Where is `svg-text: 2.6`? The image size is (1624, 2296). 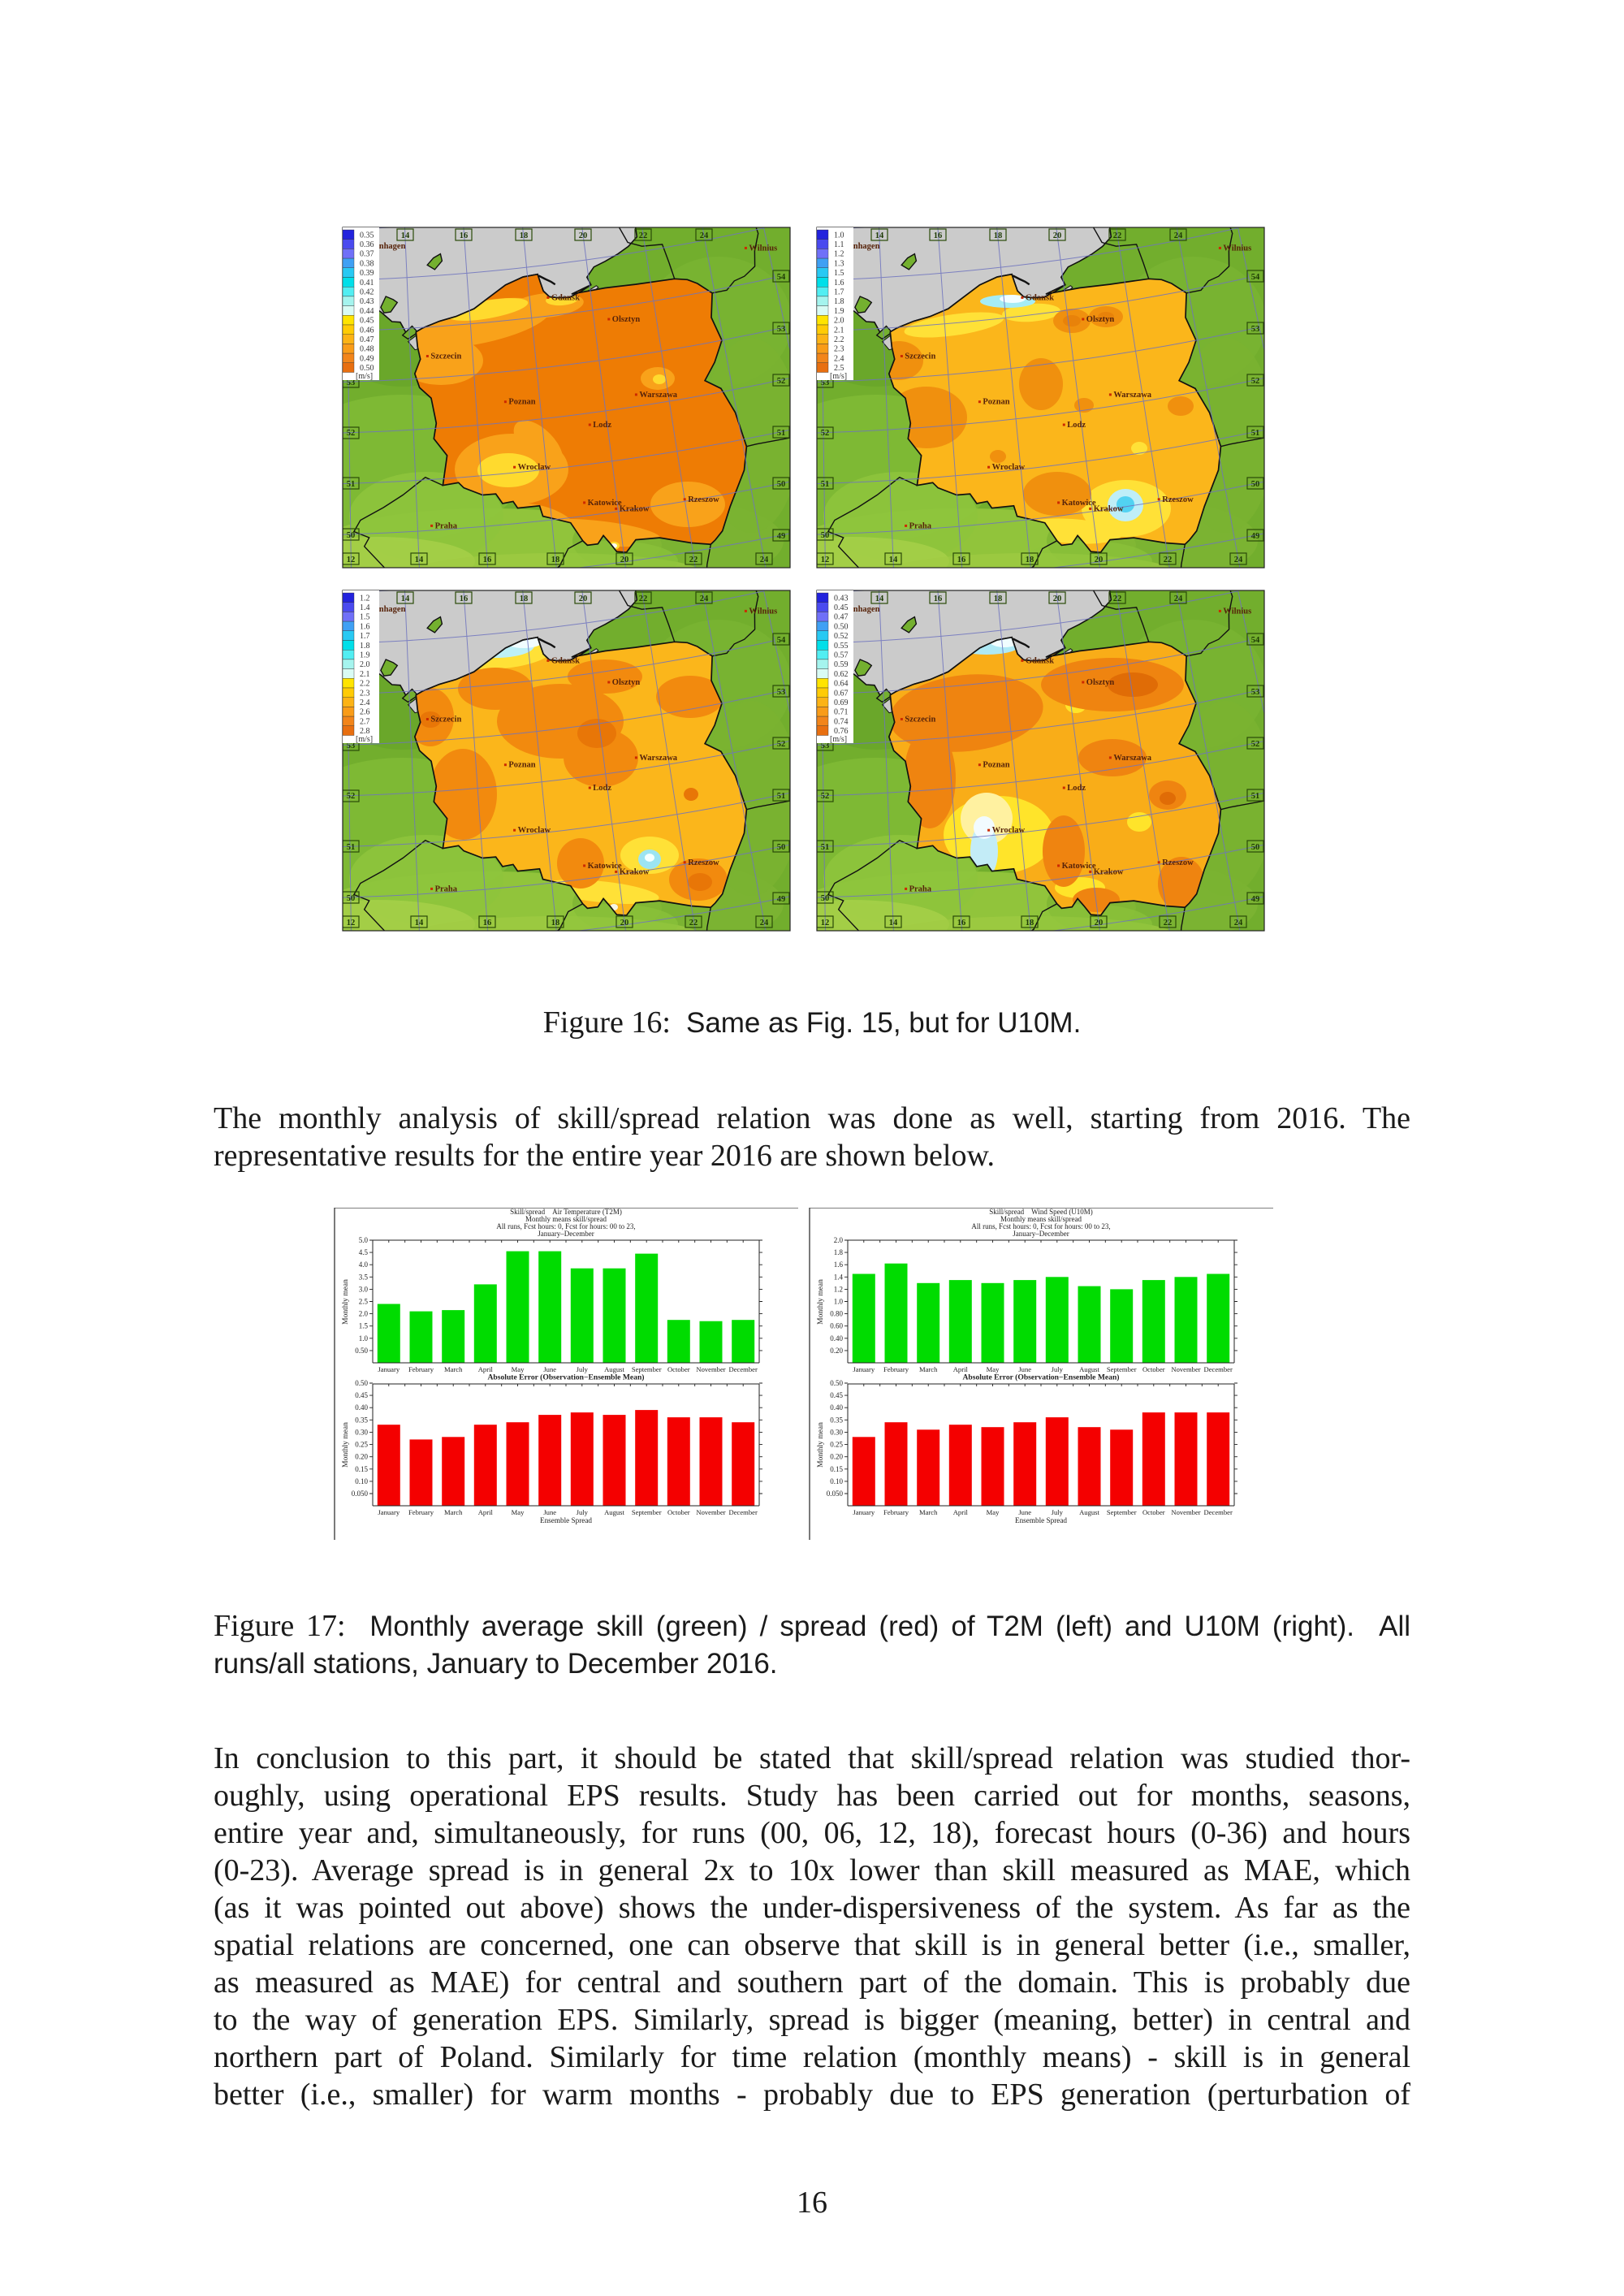 svg-text: 2.6 is located at coordinates (365, 712).